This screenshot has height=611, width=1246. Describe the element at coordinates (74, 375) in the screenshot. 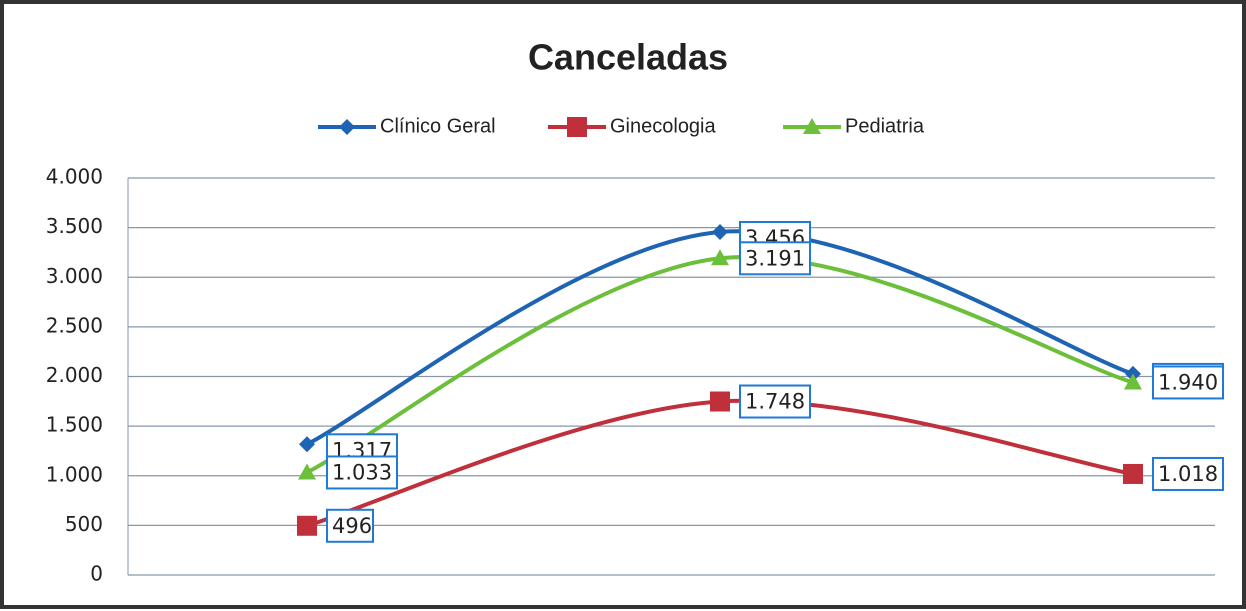

I see `y-tick-label: 2.000` at that location.